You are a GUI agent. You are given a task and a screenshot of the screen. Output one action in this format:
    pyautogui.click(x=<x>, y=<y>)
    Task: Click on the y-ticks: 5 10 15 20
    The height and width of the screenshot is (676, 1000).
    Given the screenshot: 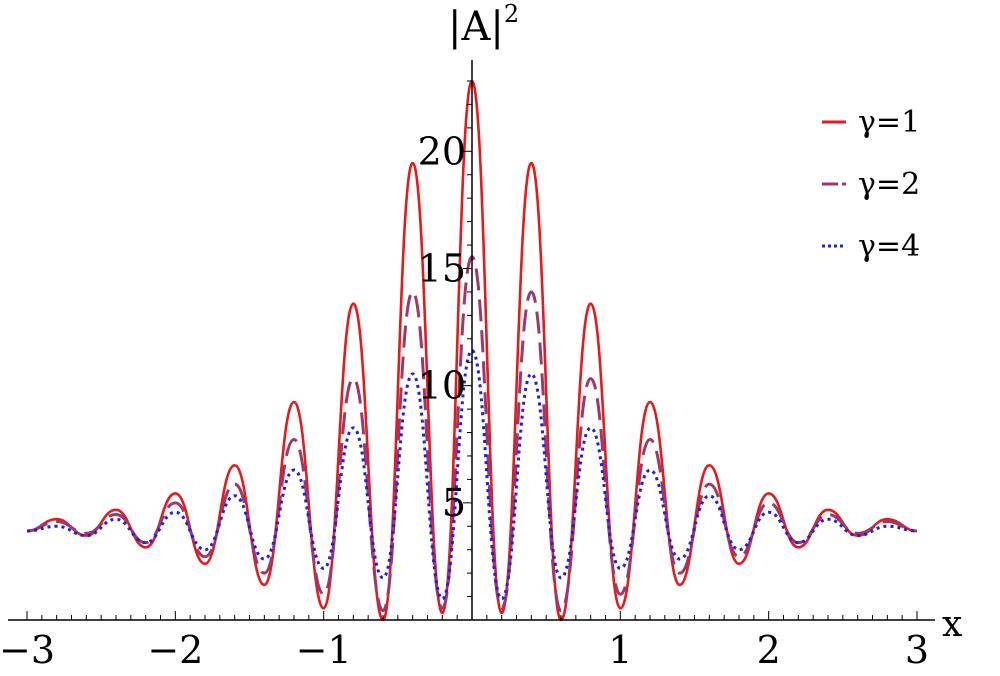 What is the action you would take?
    pyautogui.click(x=445, y=339)
    